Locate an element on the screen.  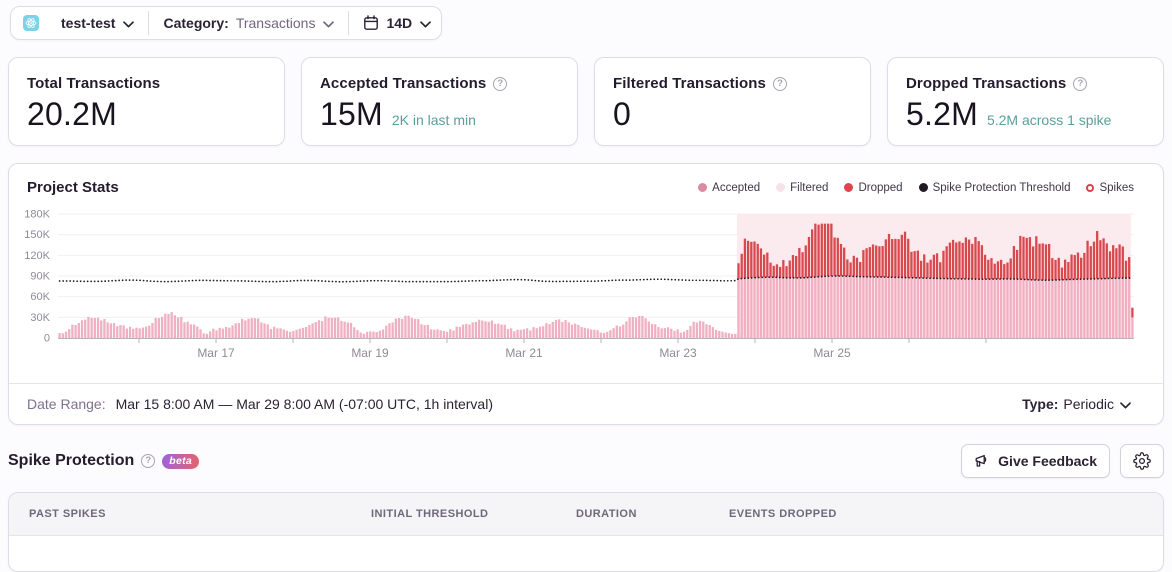
gear-icon is located at coordinates (1142, 461).